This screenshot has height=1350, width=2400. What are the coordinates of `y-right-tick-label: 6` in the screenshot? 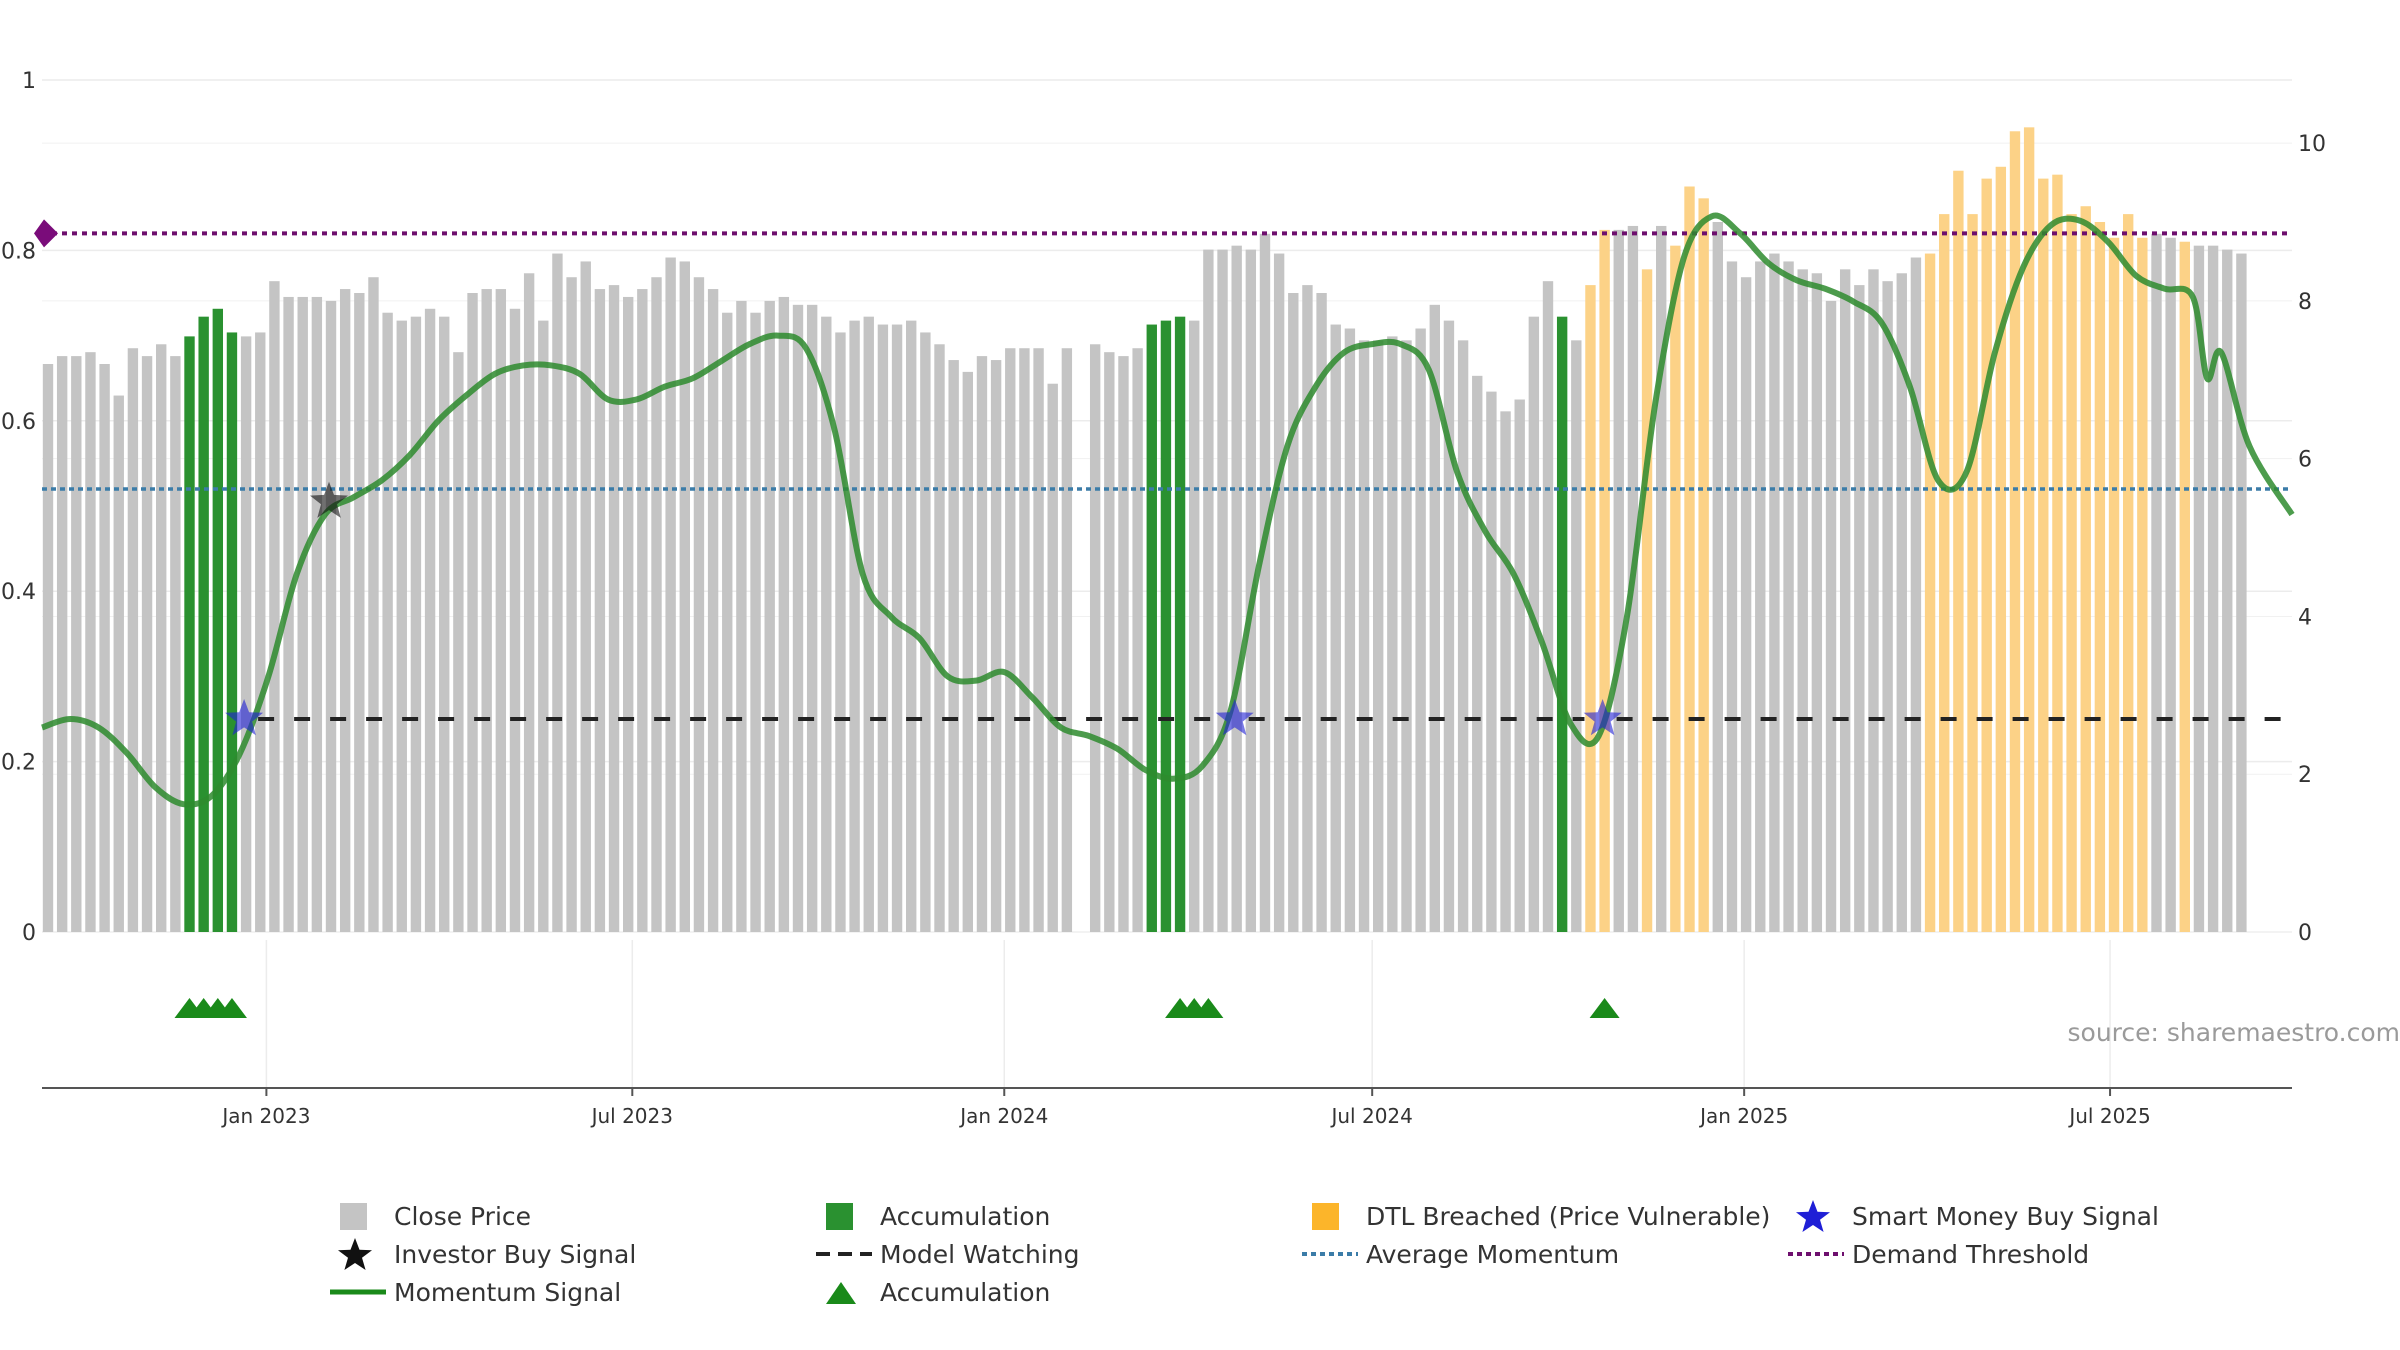 It's located at (2305, 460).